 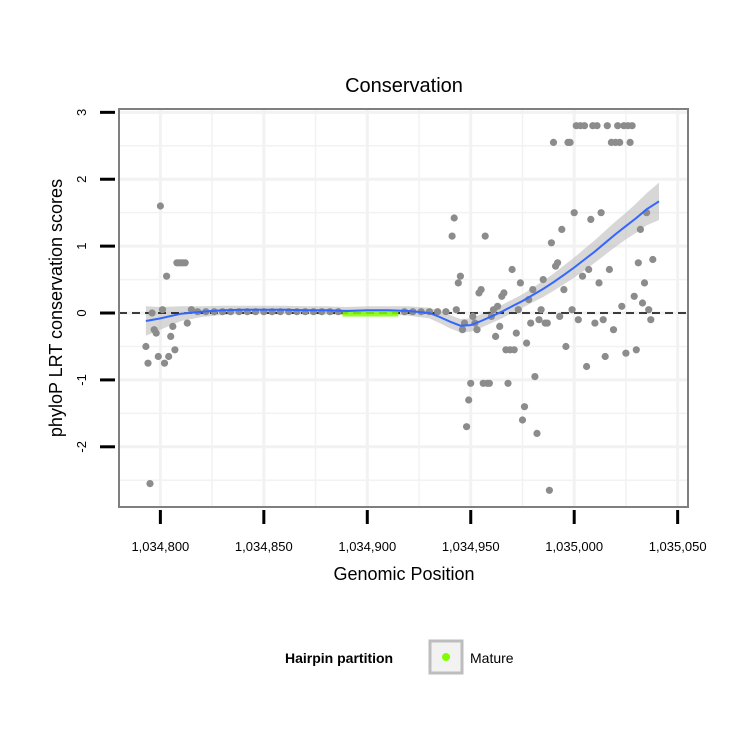 What do you see at coordinates (94, 281) in the screenshot?
I see `y-axis: -2 -1 0 1 2 3` at bounding box center [94, 281].